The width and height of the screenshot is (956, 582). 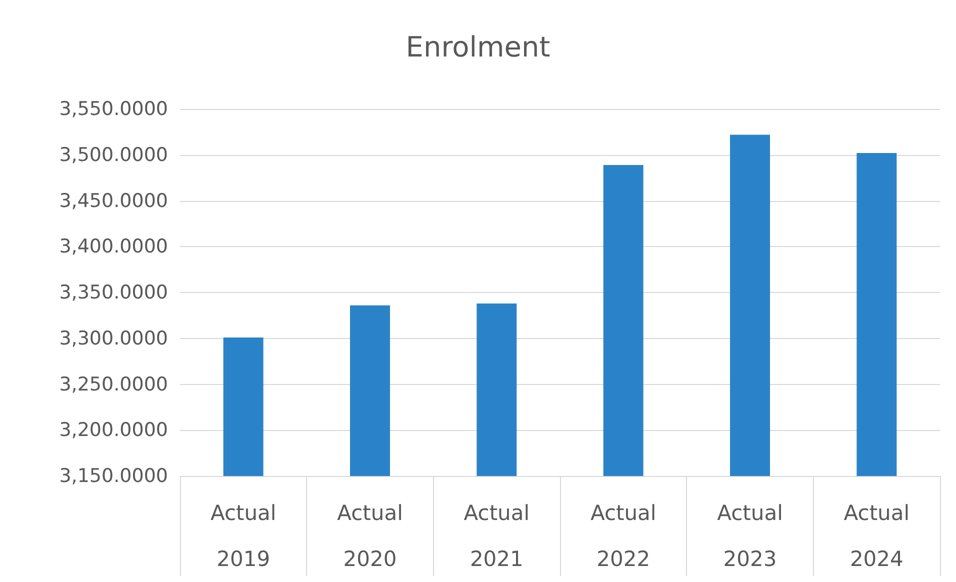 I want to click on x-tick-label: Actual 2019, so click(x=243, y=536).